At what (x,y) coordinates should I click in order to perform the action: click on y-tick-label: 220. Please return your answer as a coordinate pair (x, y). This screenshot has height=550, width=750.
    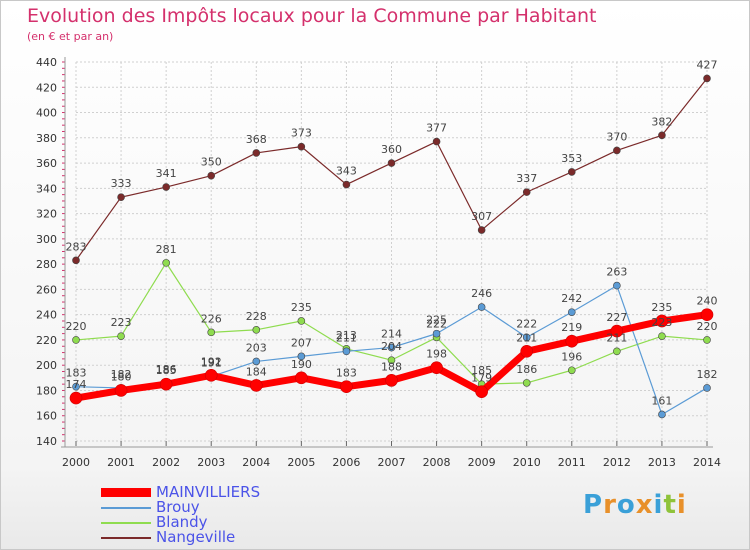
    Looking at the image, I should click on (46, 340).